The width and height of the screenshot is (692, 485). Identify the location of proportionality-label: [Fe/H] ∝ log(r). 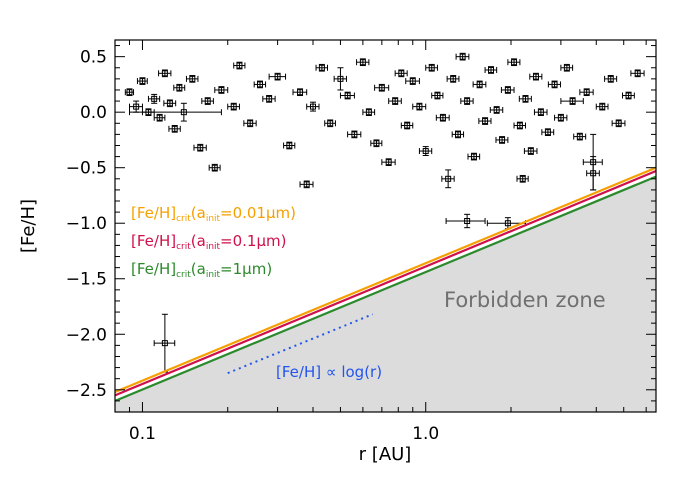
(329, 372).